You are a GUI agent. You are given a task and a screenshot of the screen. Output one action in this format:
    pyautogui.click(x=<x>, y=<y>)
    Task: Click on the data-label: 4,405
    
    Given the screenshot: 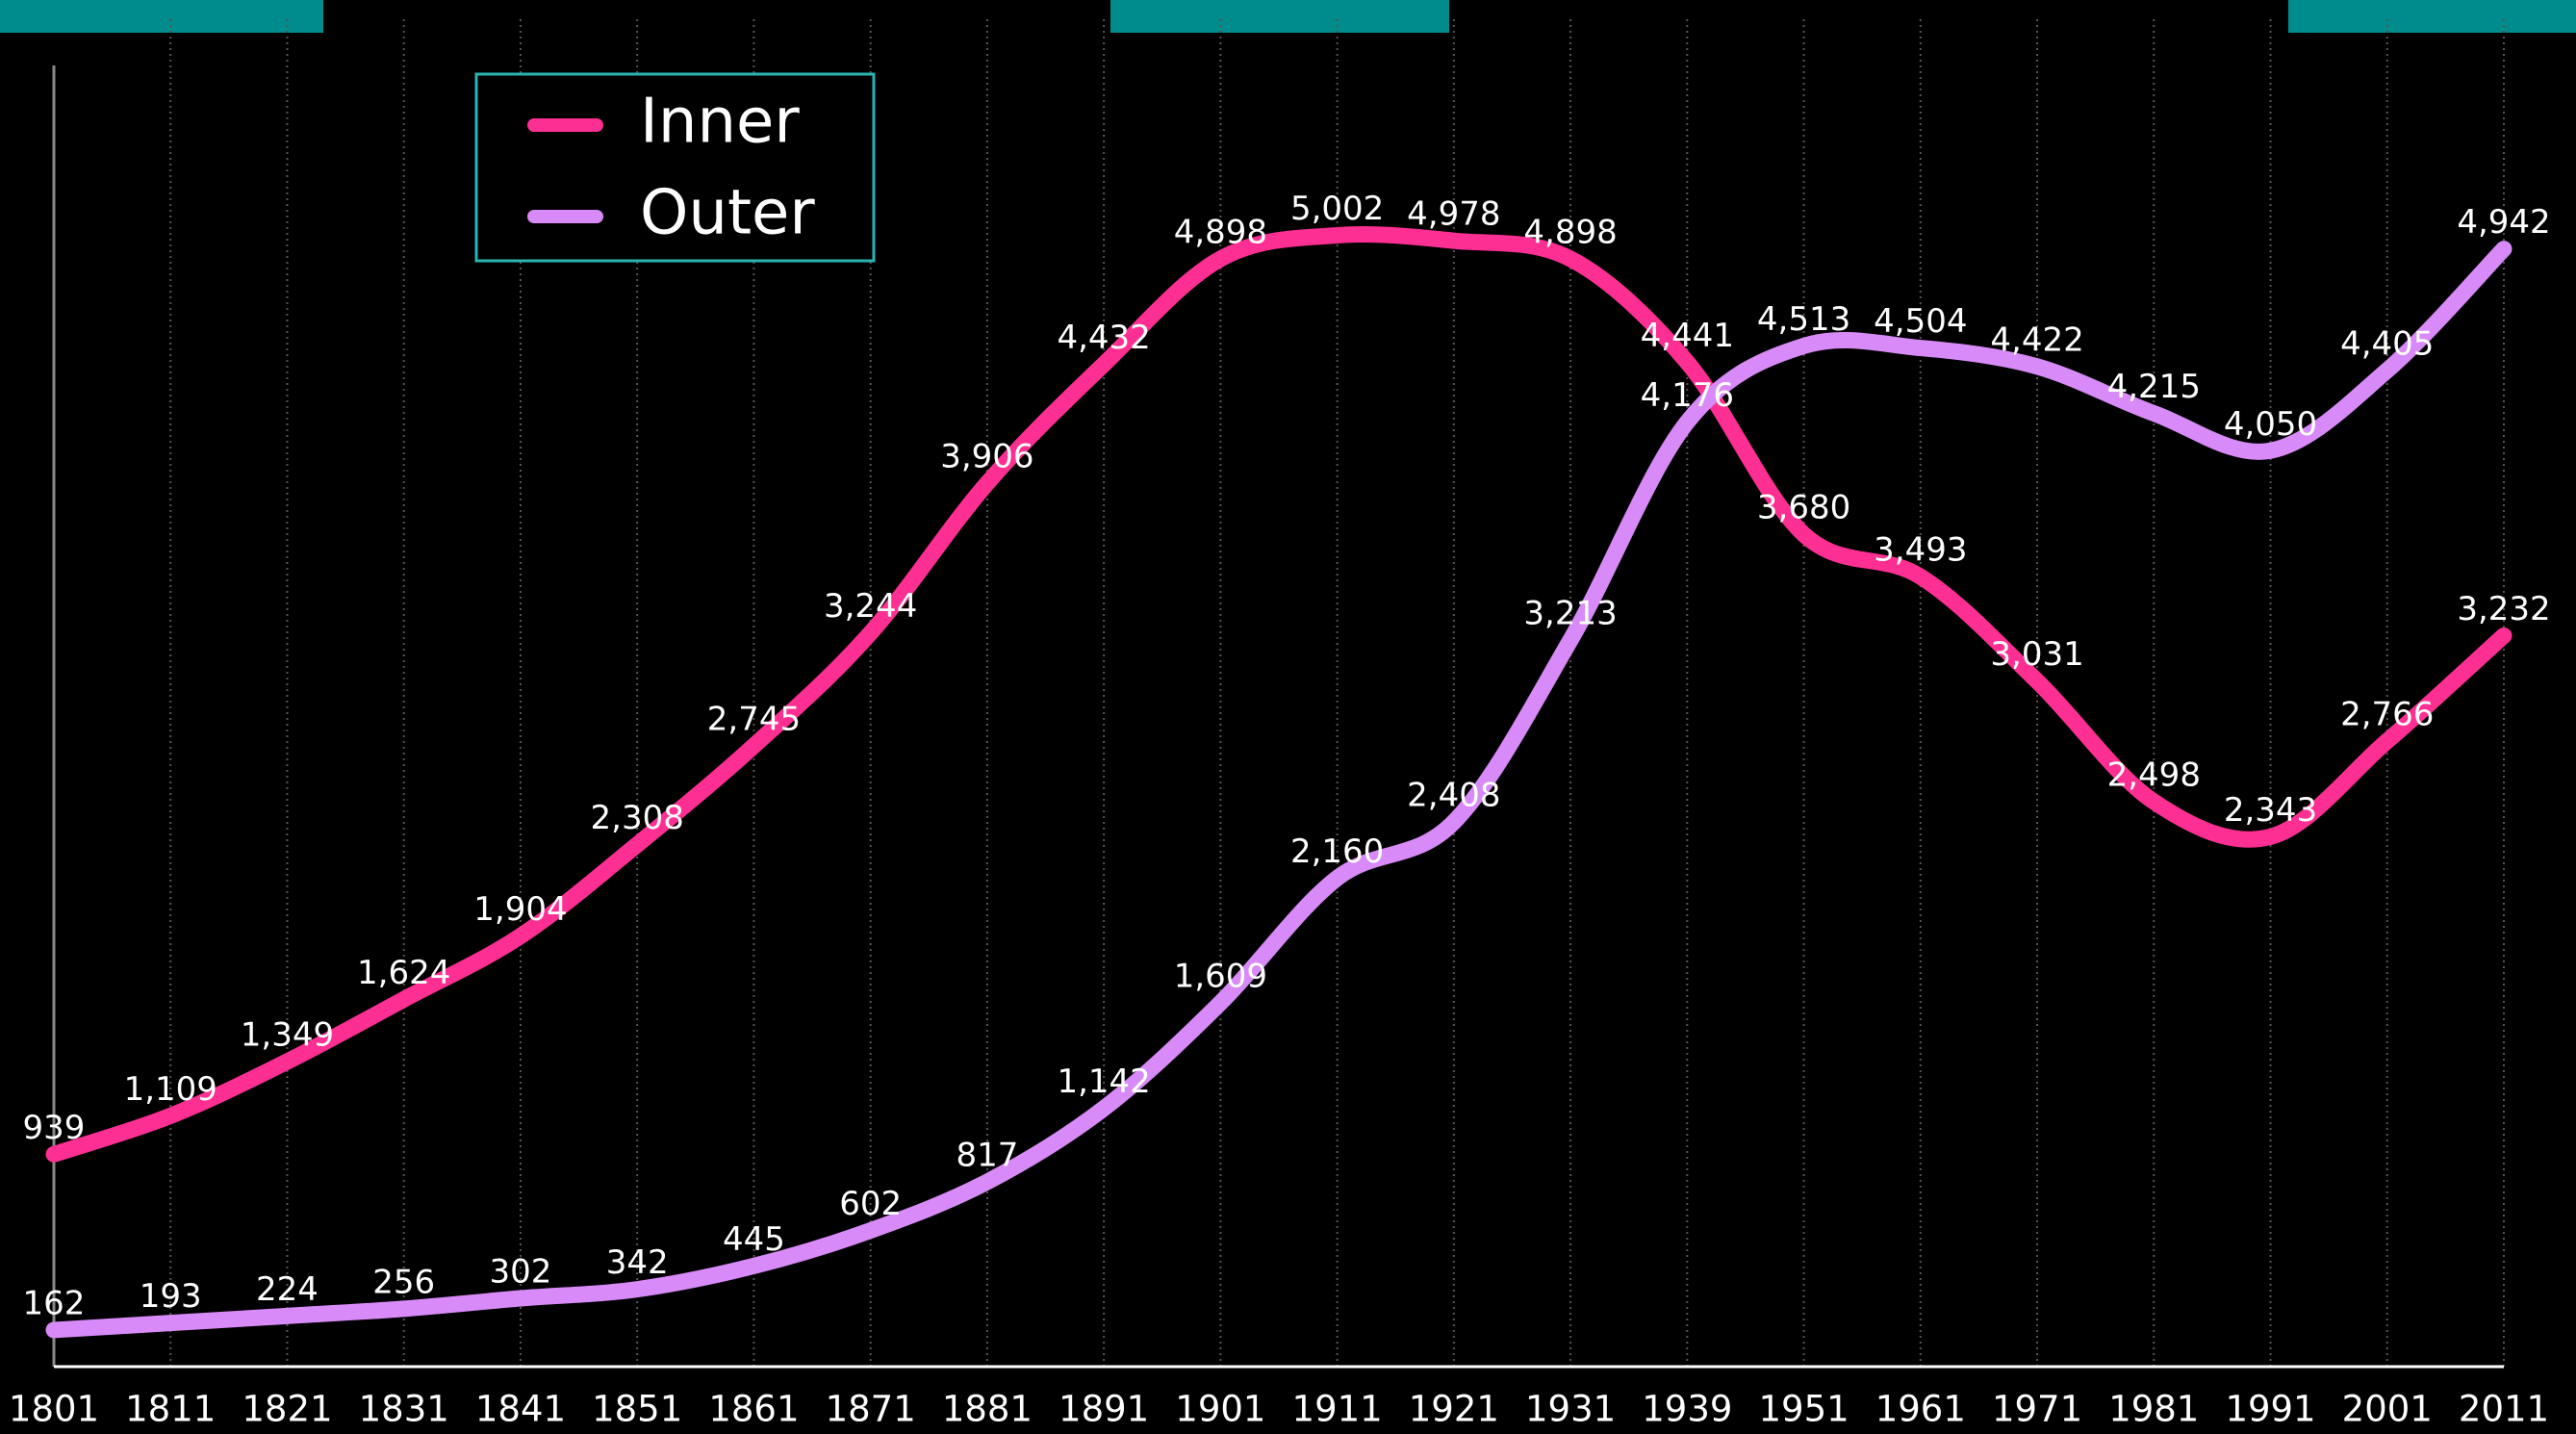 What is the action you would take?
    pyautogui.click(x=2387, y=343)
    